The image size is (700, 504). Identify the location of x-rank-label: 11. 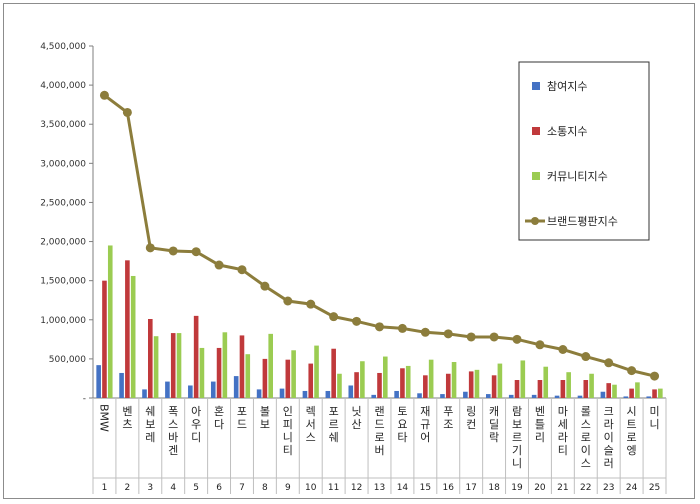
(333, 488).